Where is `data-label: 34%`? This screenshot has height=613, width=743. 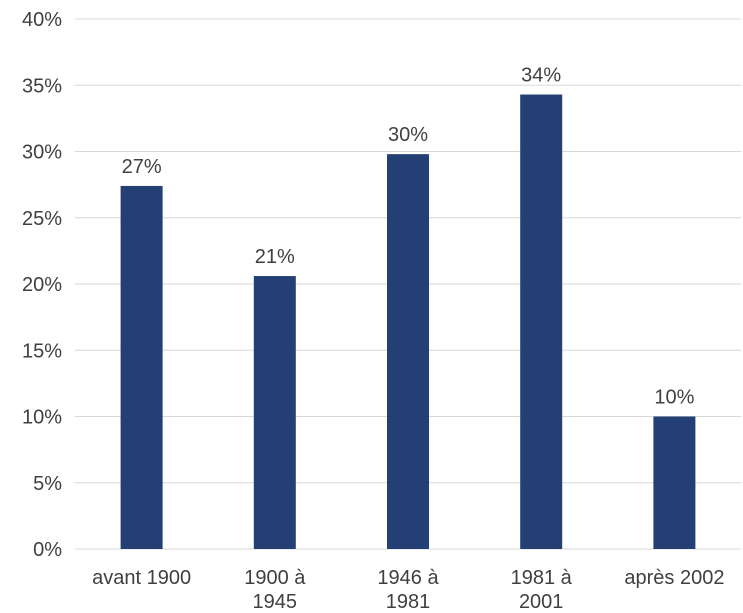
data-label: 34% is located at coordinates (541, 76).